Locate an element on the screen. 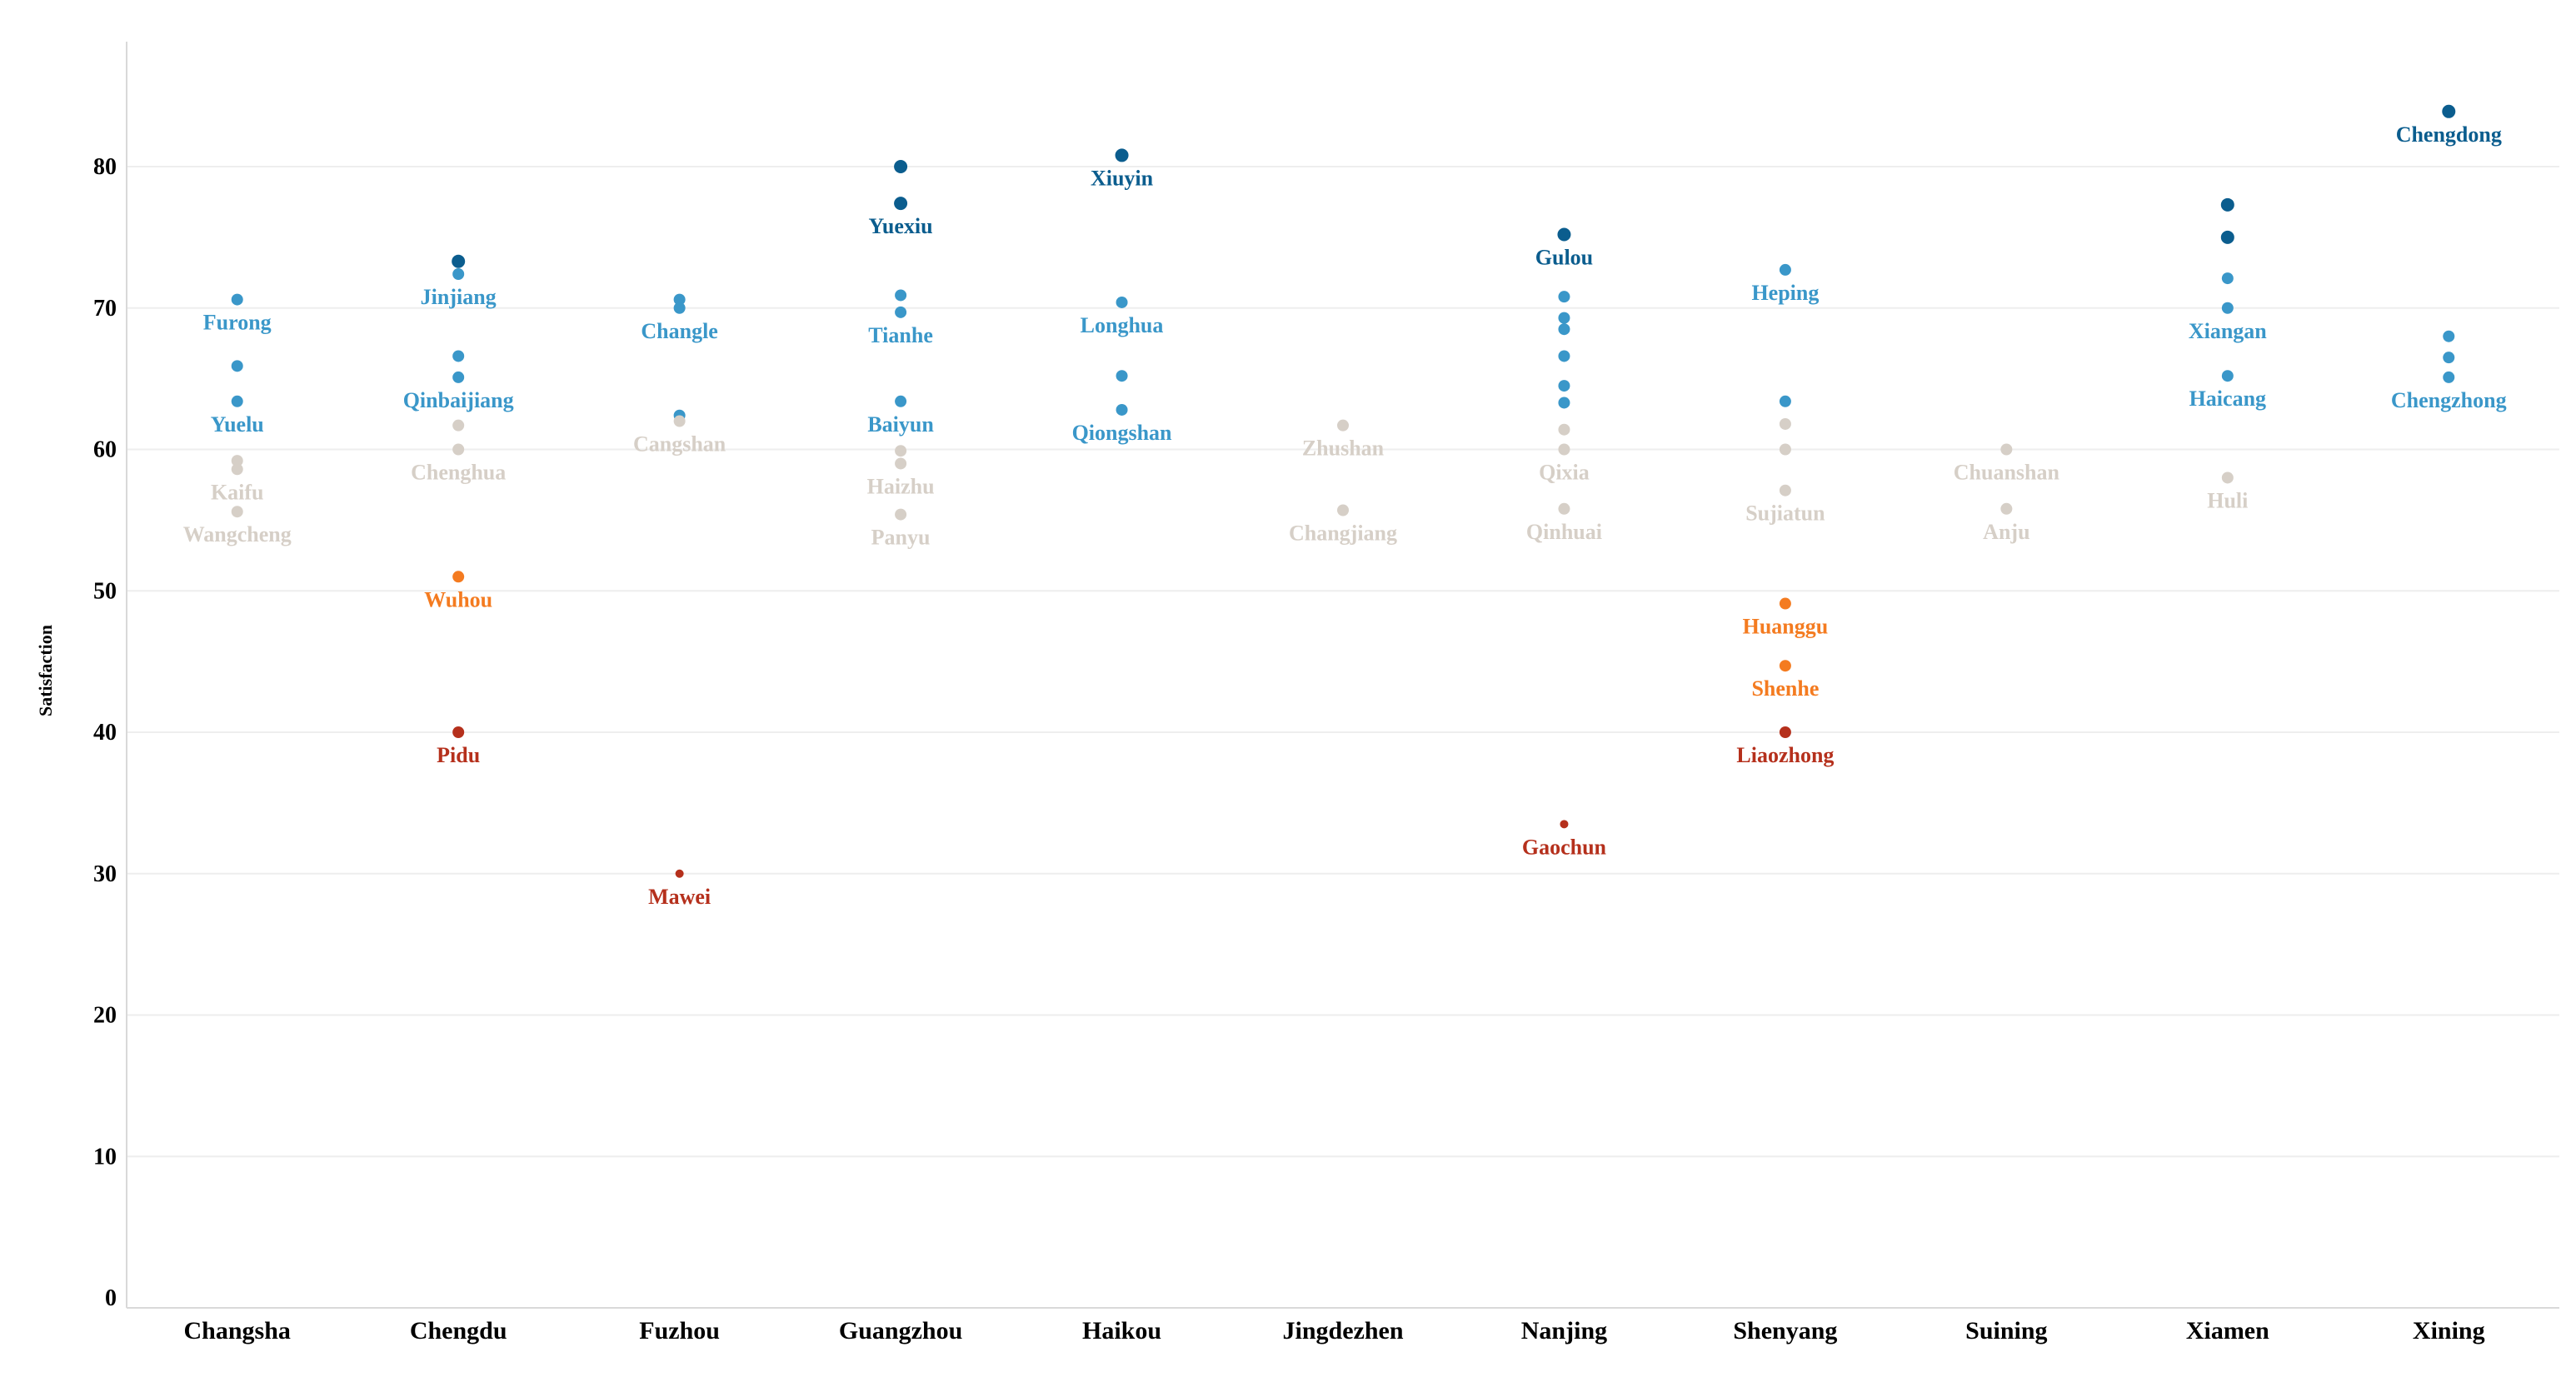  y-axis-label: Satisfaction is located at coordinates (45, 670).